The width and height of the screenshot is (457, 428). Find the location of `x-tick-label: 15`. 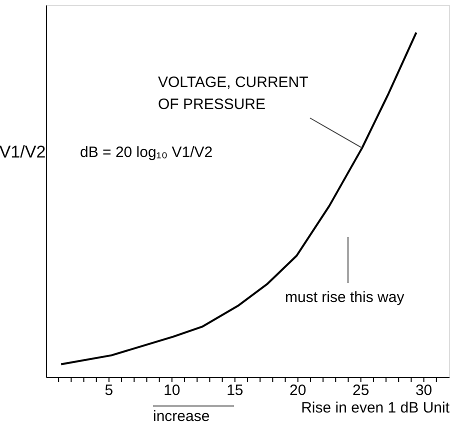

x-tick-label: 15 is located at coordinates (235, 390).